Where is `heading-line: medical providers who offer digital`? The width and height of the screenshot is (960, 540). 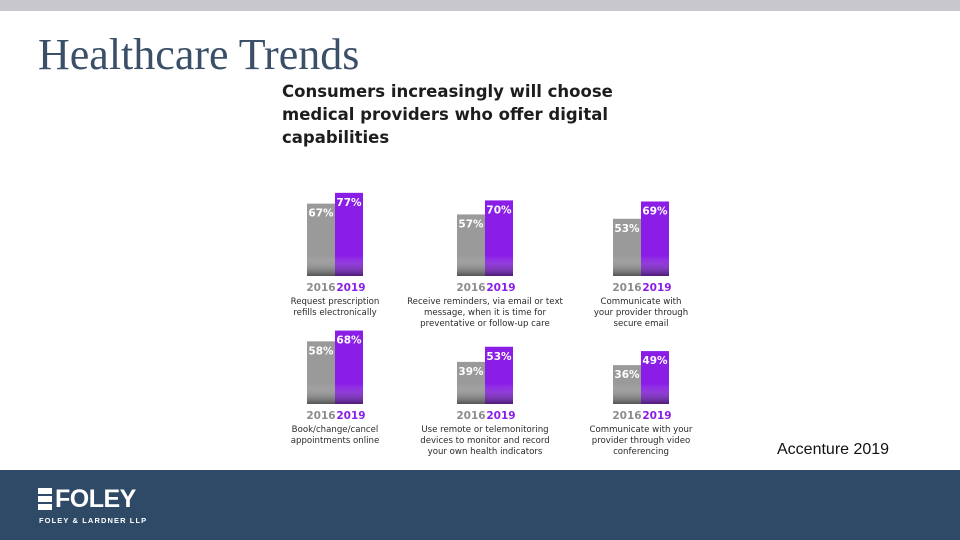 heading-line: medical providers who offer digital is located at coordinates (445, 114).